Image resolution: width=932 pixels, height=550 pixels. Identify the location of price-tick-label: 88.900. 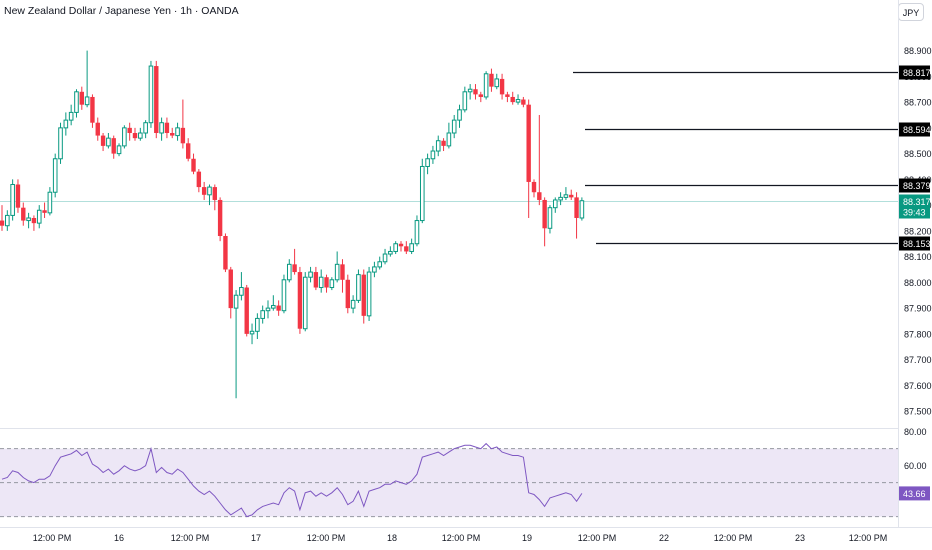
(918, 51).